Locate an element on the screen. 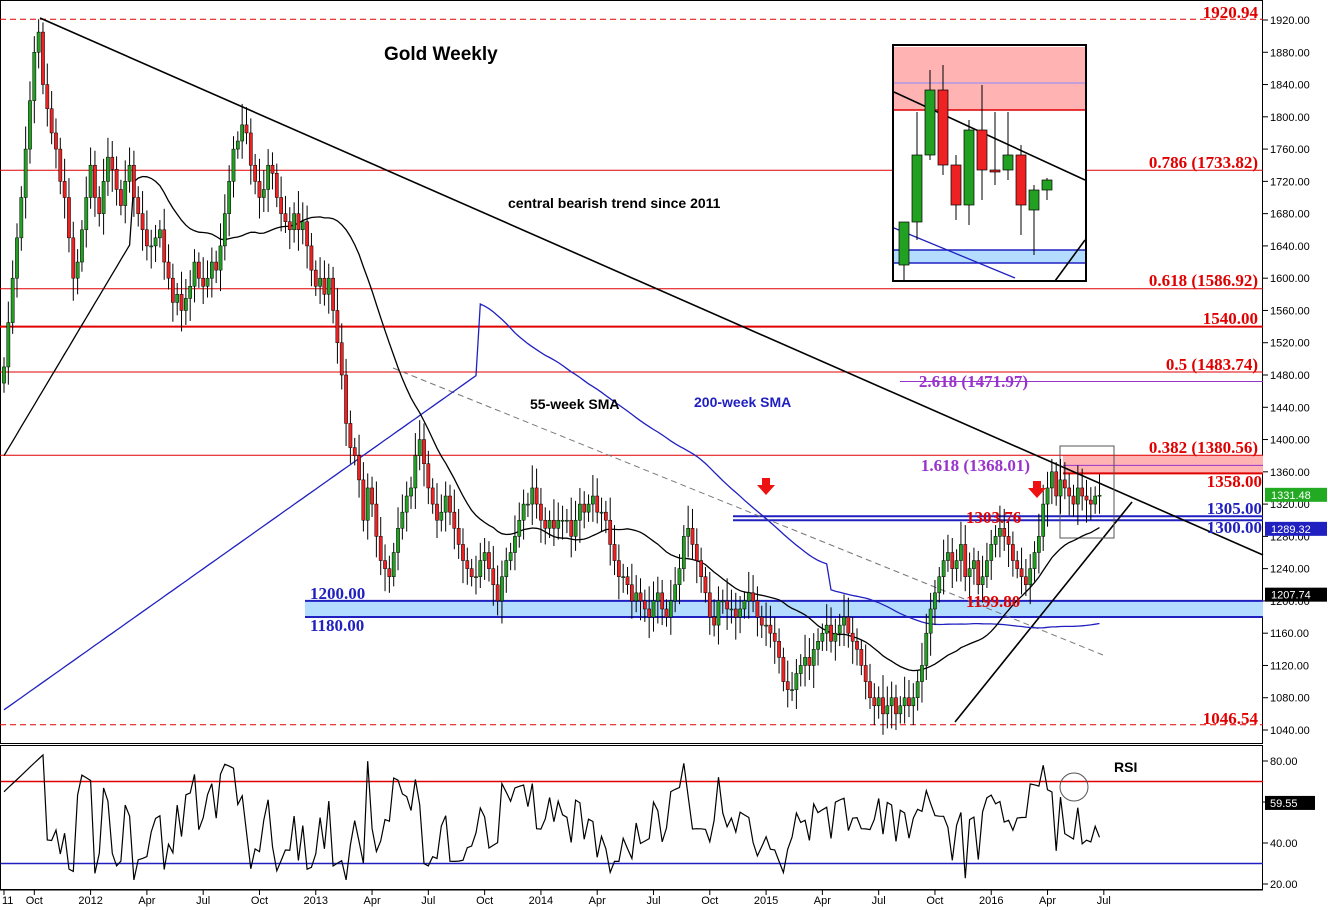  inset-candle-body is located at coordinates (995, 171).